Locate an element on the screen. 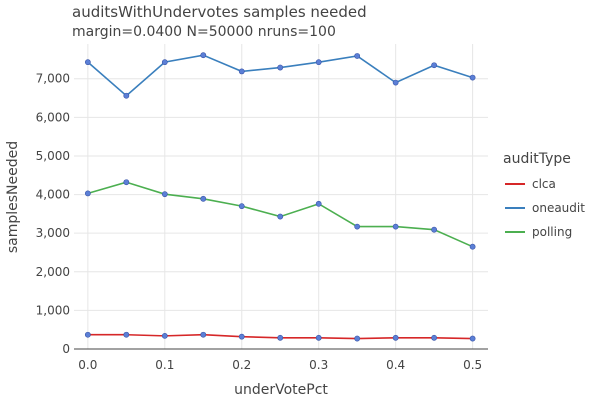 The width and height of the screenshot is (600, 404). y-tick-label: 7,000 is located at coordinates (53, 79).